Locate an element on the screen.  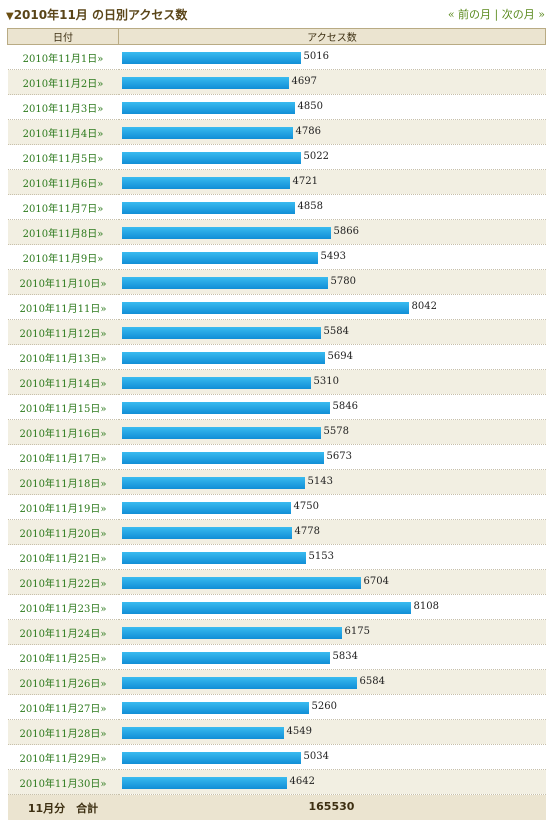
date-link: 2010年11月27日» is located at coordinates (63, 709).